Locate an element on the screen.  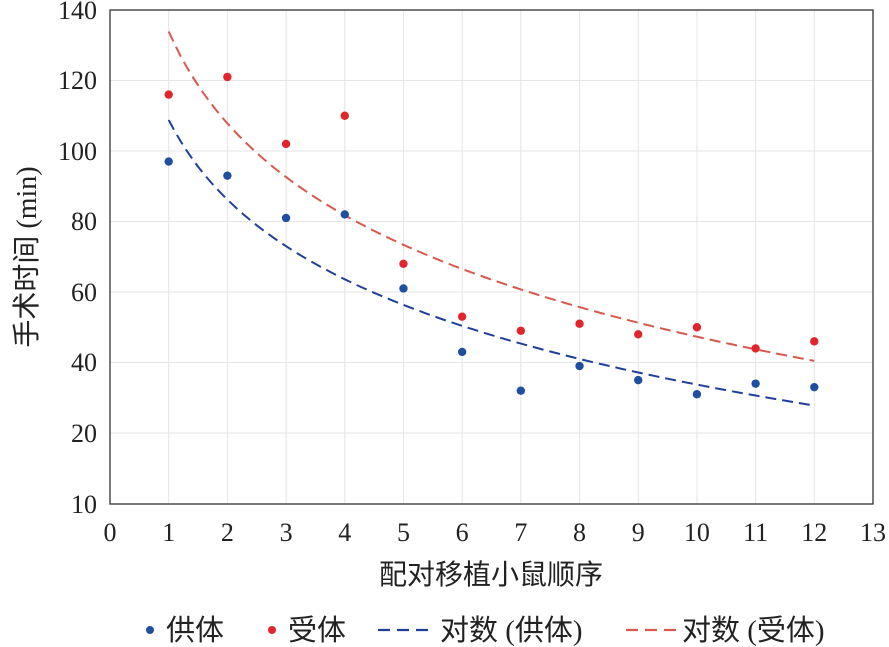
y-axis-title: 手术时间 (min) is located at coordinates (27, 256).